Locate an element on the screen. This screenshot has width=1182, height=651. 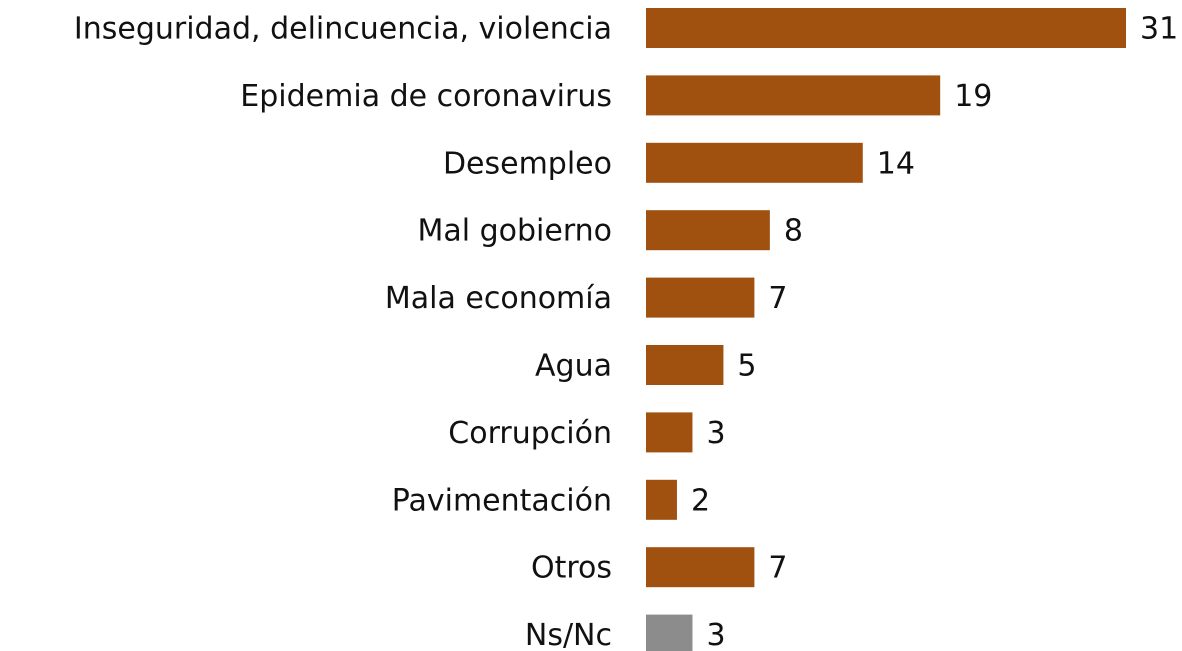
value-label: 5 is located at coordinates (746, 366).